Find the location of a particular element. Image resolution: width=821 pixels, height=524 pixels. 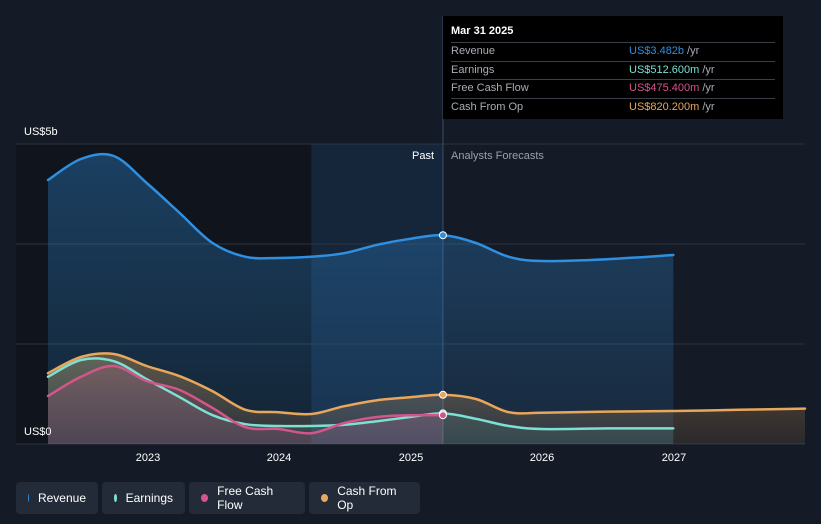

free-cash-flow-line is located at coordinates (245, 399).